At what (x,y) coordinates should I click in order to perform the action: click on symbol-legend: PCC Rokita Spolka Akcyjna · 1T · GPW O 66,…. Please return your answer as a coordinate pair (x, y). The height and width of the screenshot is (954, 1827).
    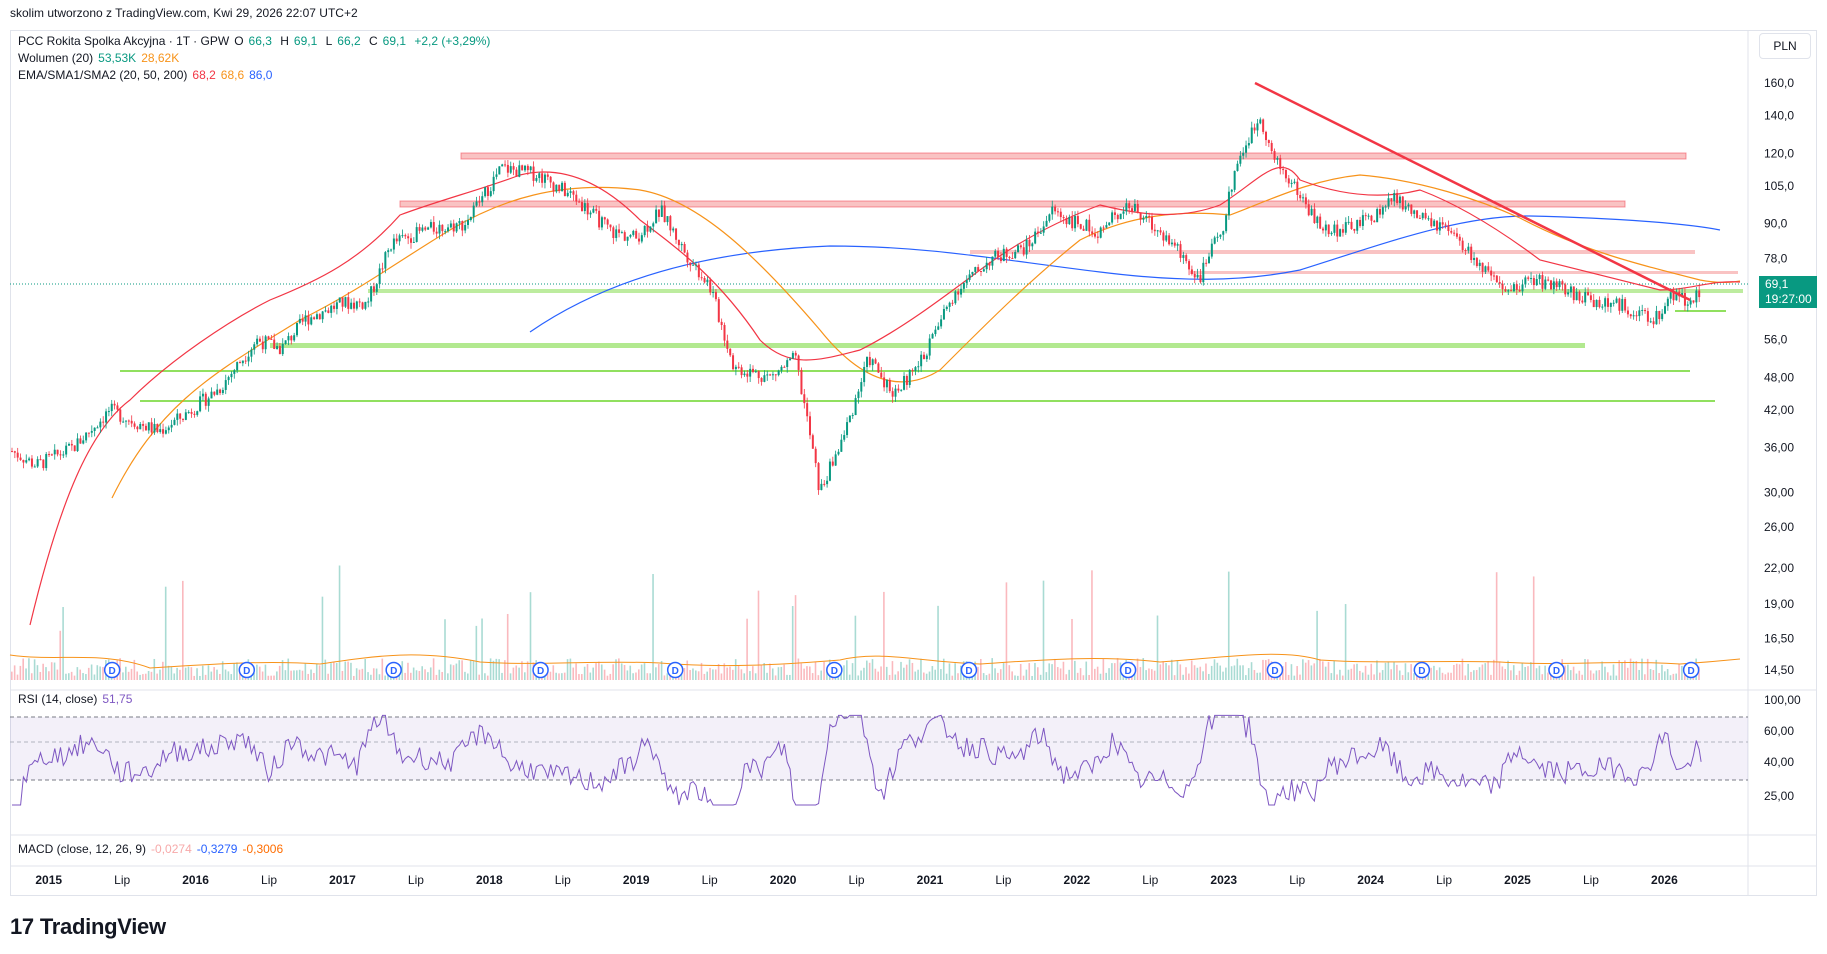
    Looking at the image, I should click on (254, 41).